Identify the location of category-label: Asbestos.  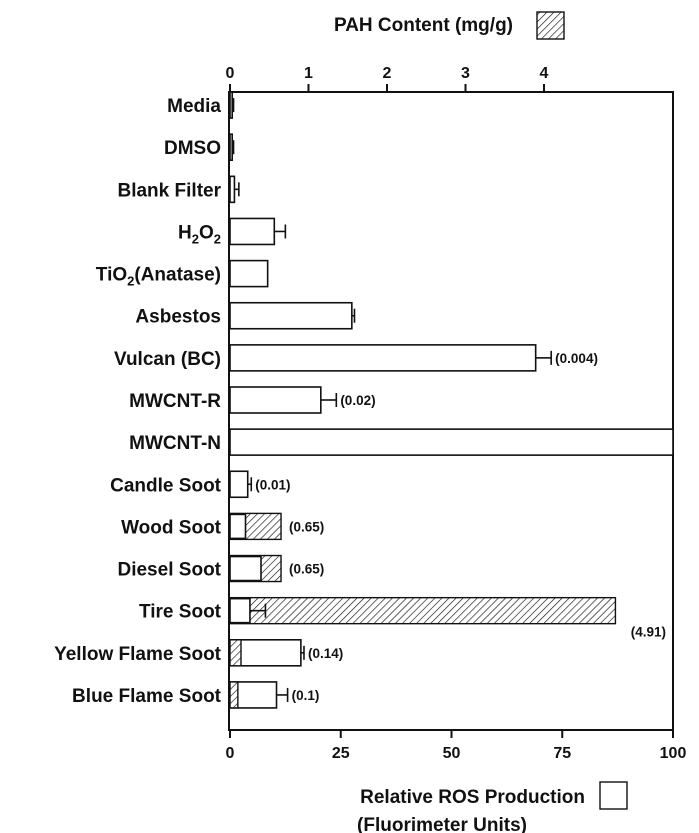
(178, 317).